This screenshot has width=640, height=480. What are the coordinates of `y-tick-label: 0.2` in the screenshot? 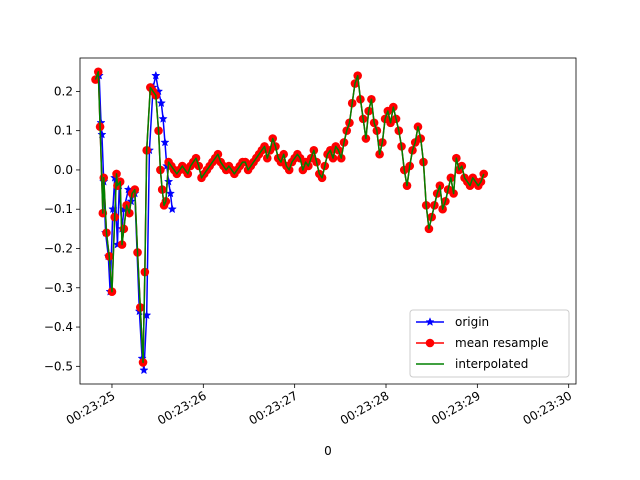 It's located at (63, 91).